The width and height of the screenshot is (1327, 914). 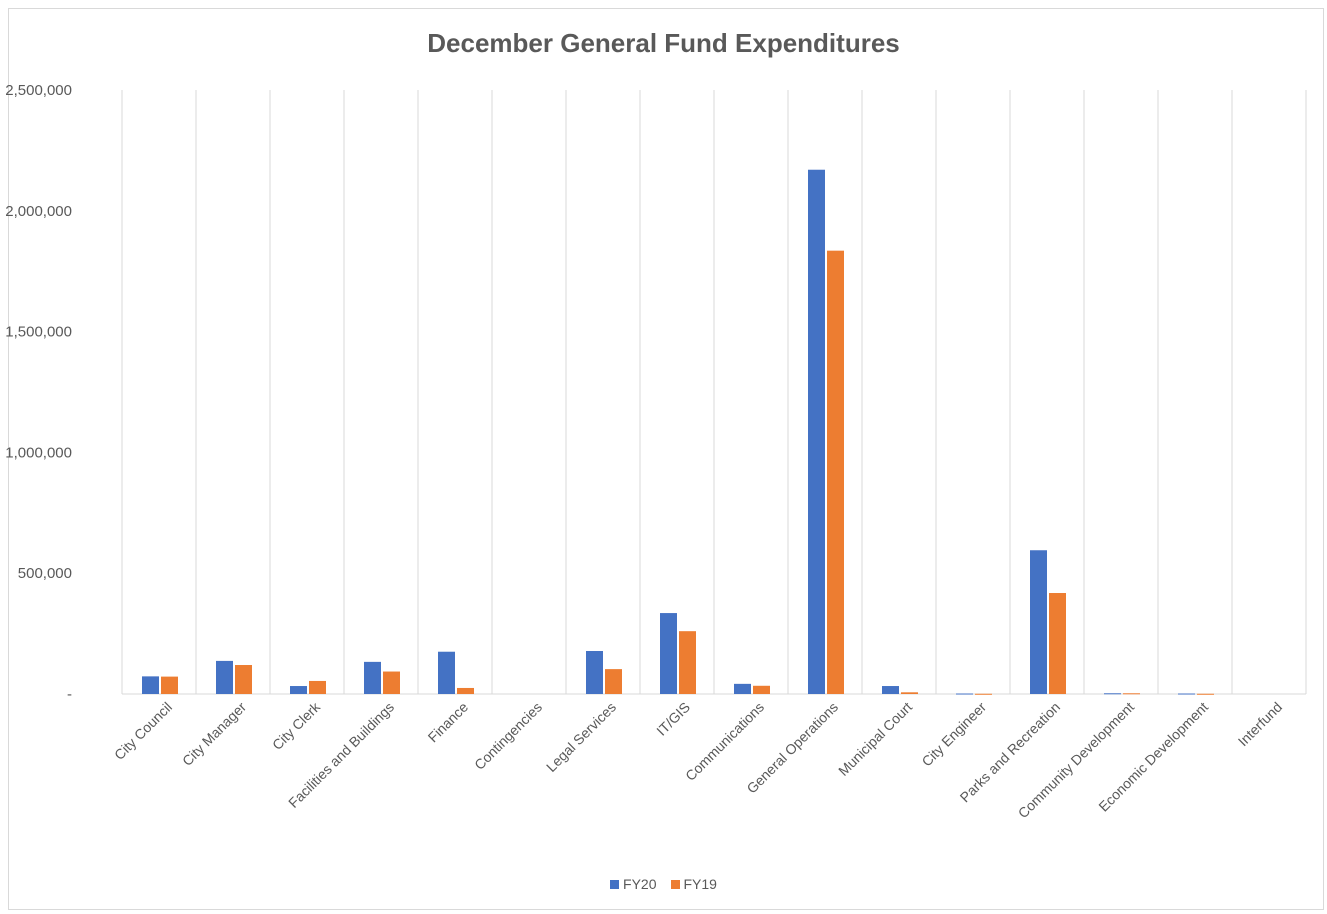 I want to click on chart-legend: FY20 FY19, so click(x=663, y=884).